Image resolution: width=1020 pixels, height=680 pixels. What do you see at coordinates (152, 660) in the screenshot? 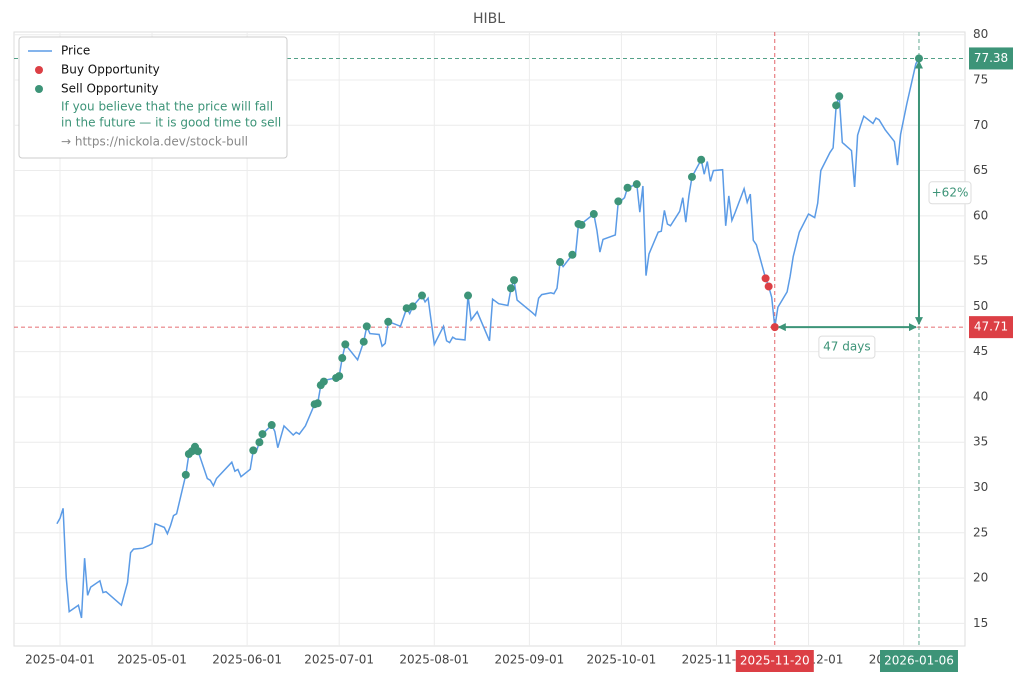
I see `x-tick-label: 2025-05-01` at bounding box center [152, 660].